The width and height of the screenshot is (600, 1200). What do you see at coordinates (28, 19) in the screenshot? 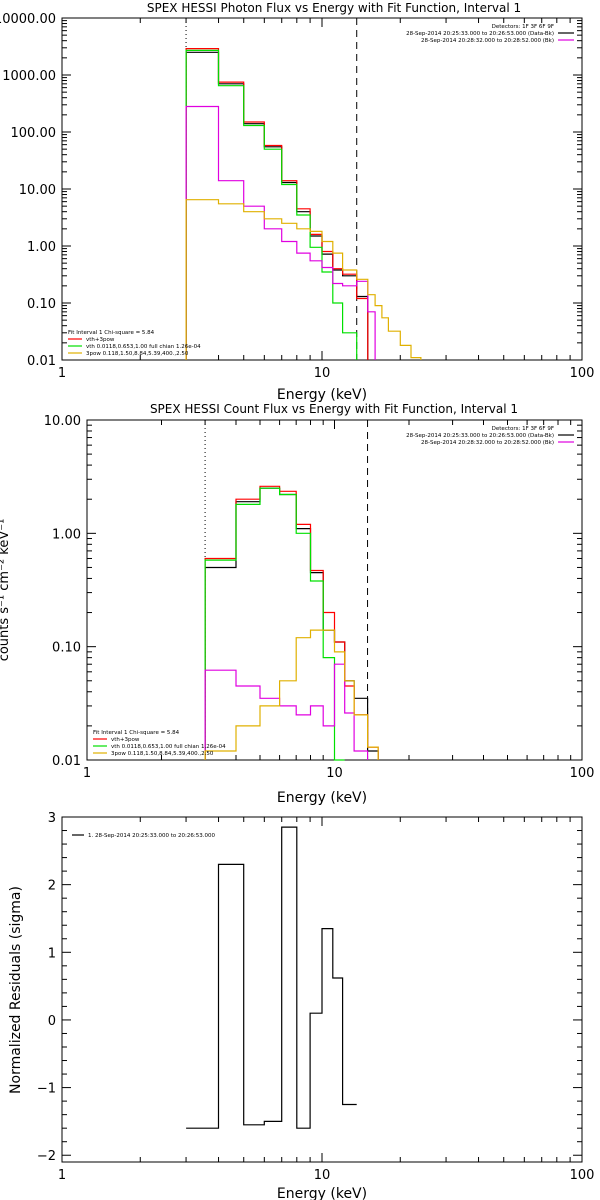
I see `y-tick-label: 10000.00` at bounding box center [28, 19].